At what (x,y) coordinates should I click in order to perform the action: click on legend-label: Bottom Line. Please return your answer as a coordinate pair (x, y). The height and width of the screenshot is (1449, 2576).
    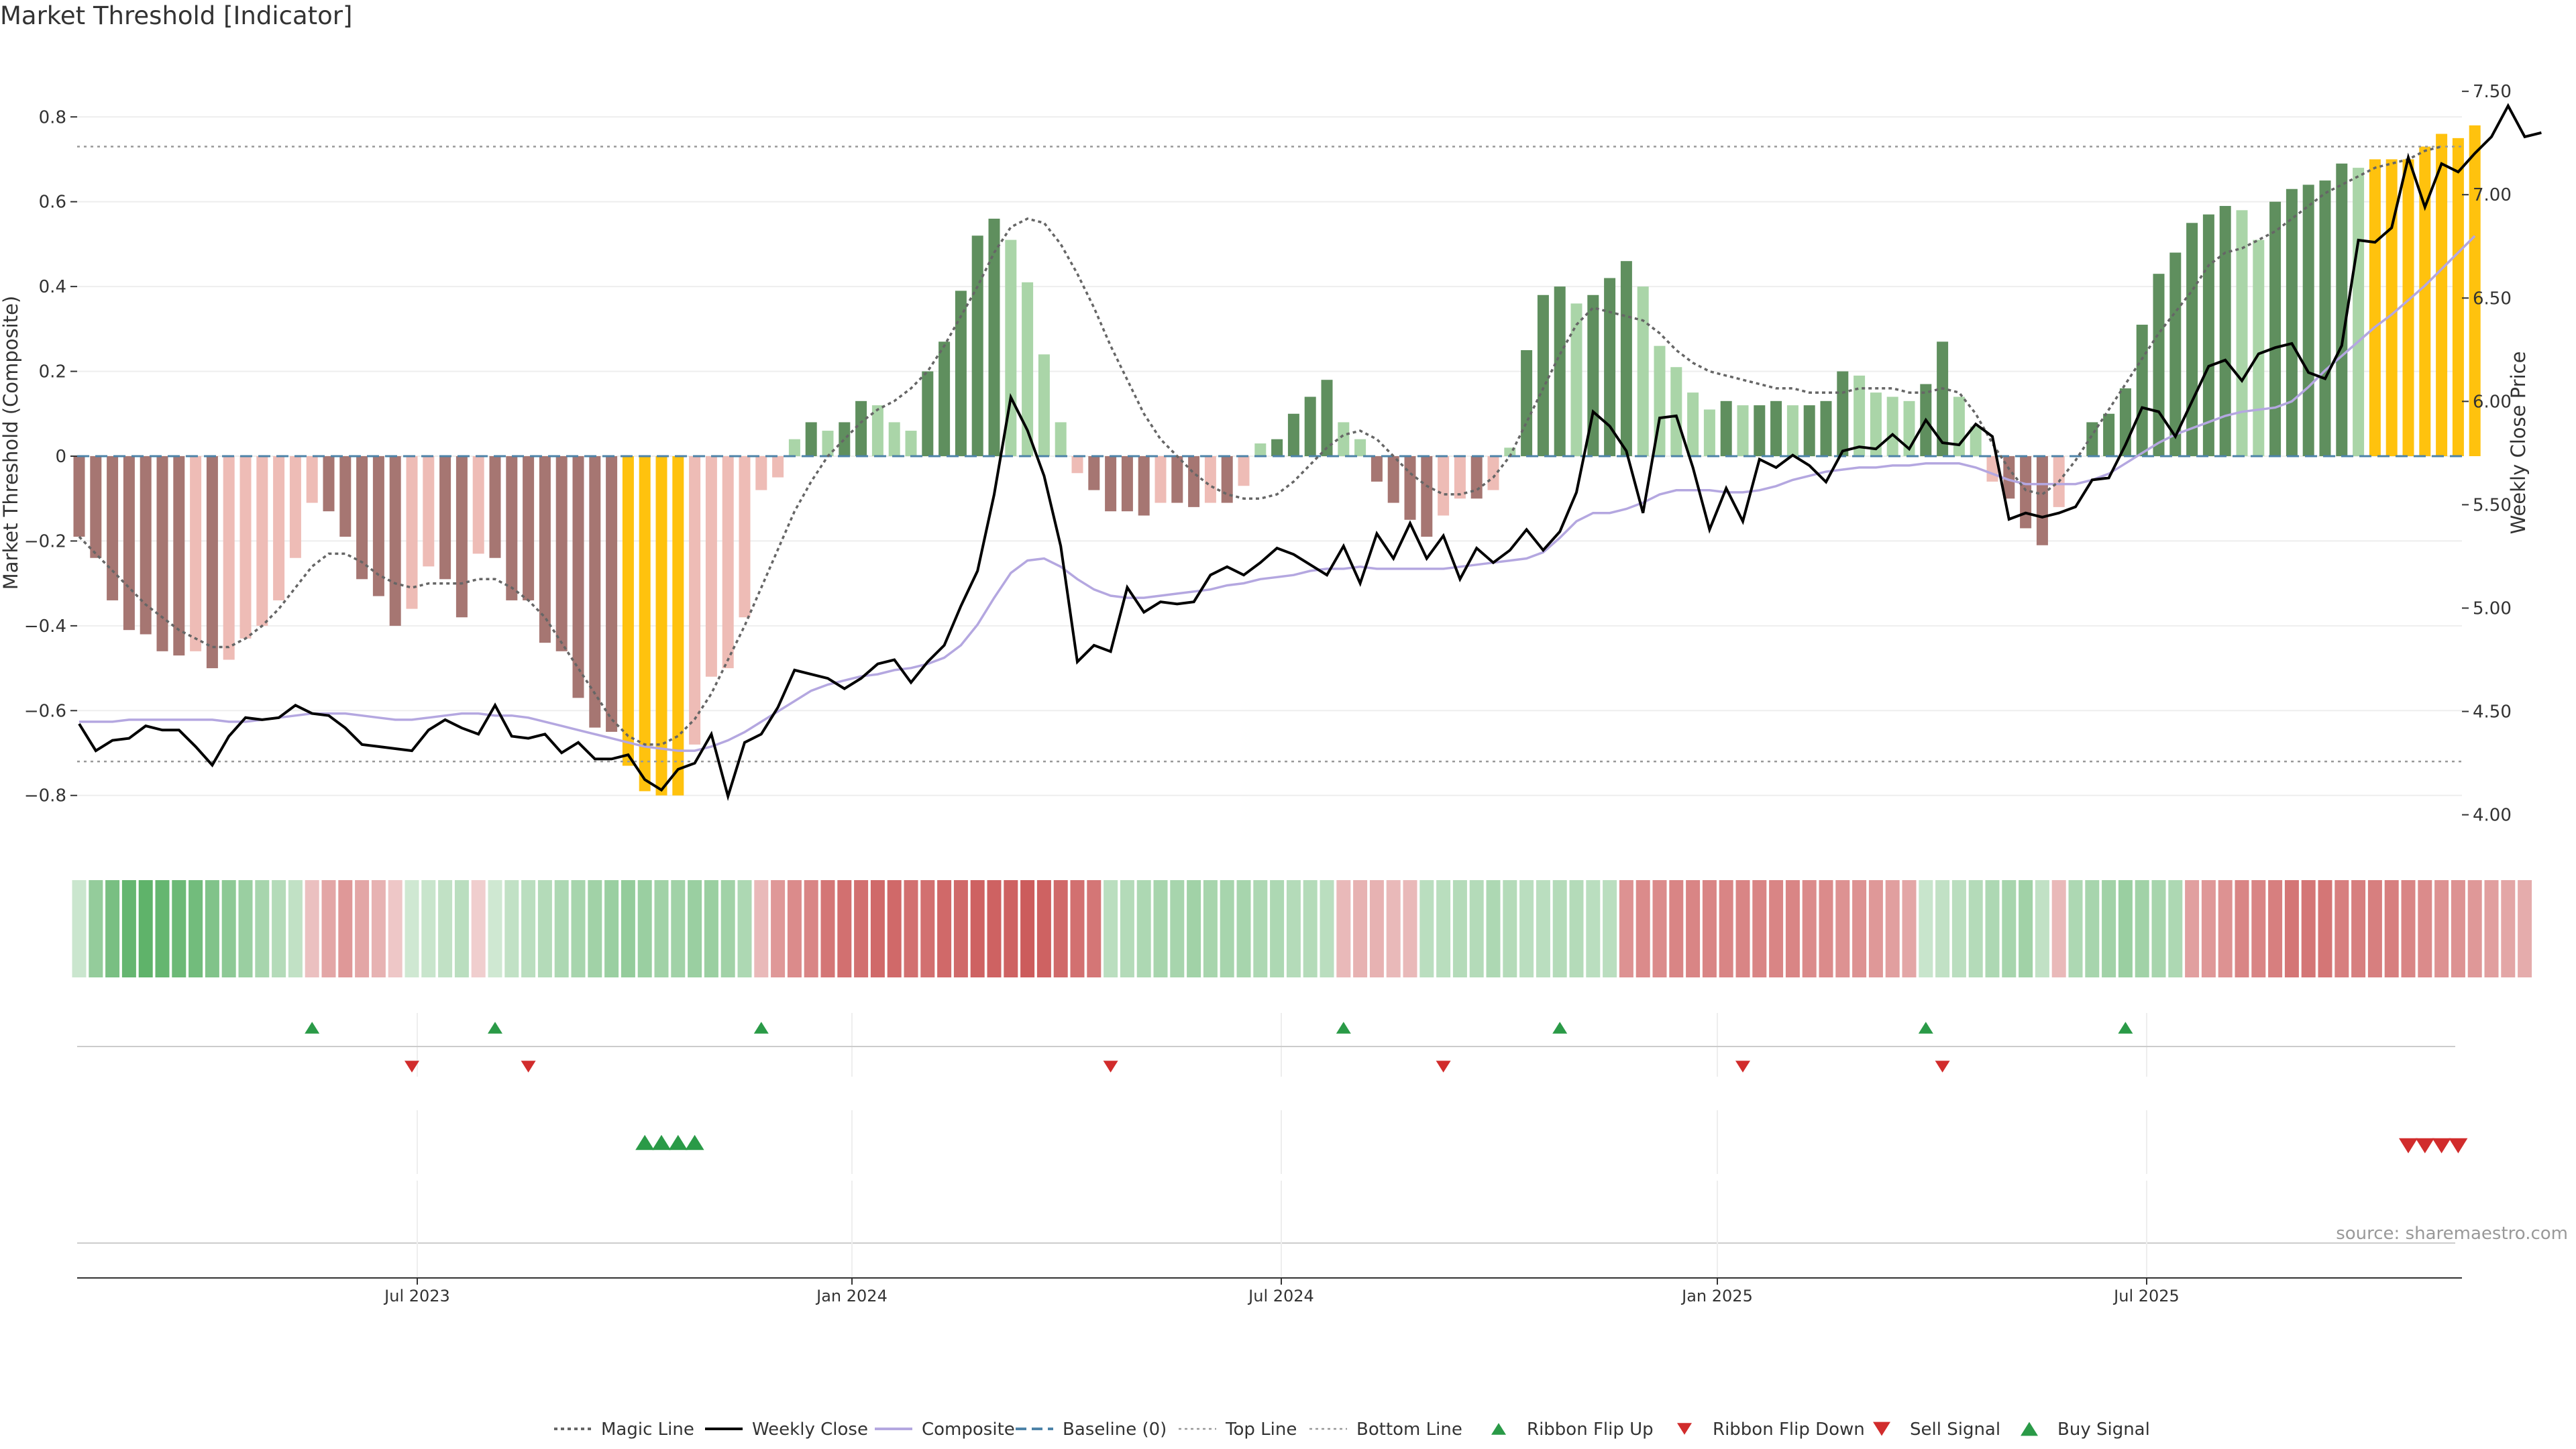
    Looking at the image, I should click on (1409, 1429).